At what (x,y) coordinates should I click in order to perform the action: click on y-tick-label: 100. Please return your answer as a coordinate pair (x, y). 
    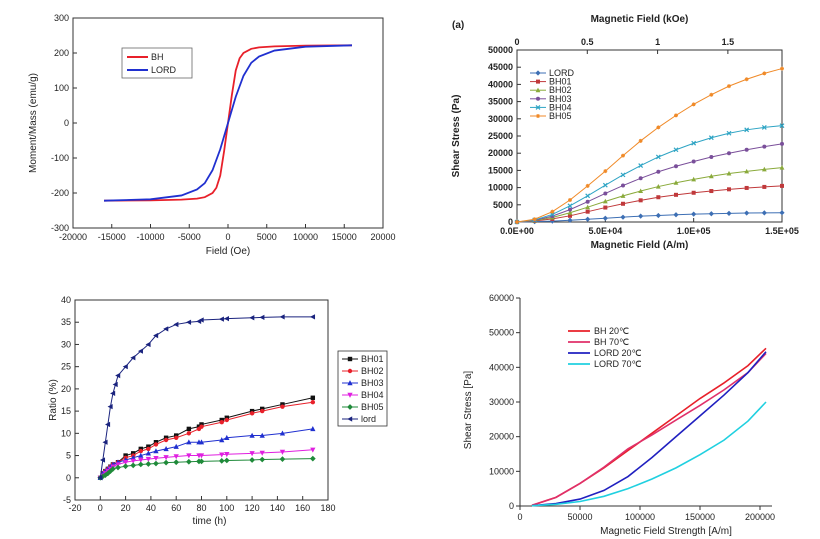
    Looking at the image, I should click on (61, 88).